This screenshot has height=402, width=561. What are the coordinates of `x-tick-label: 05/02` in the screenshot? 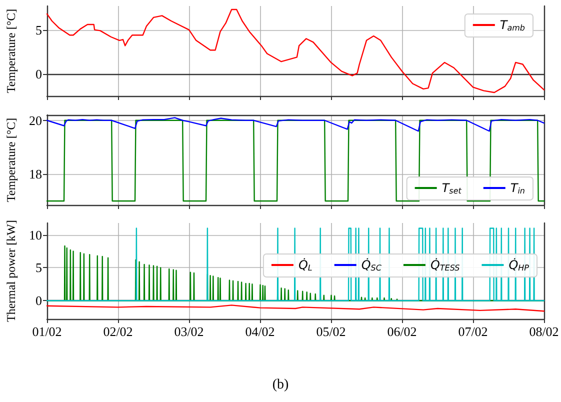 It's located at (331, 331).